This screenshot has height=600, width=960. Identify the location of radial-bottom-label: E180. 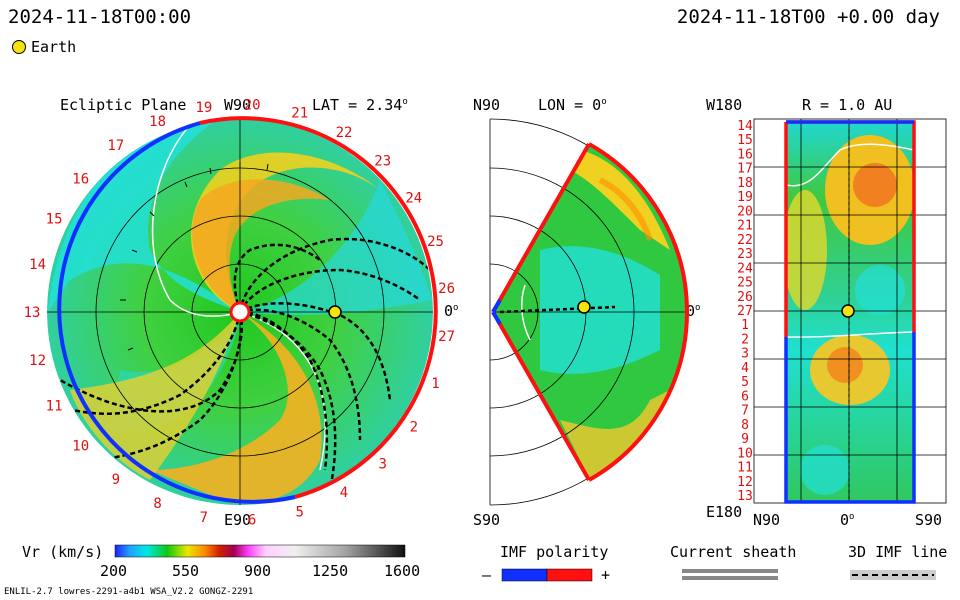
(724, 512).